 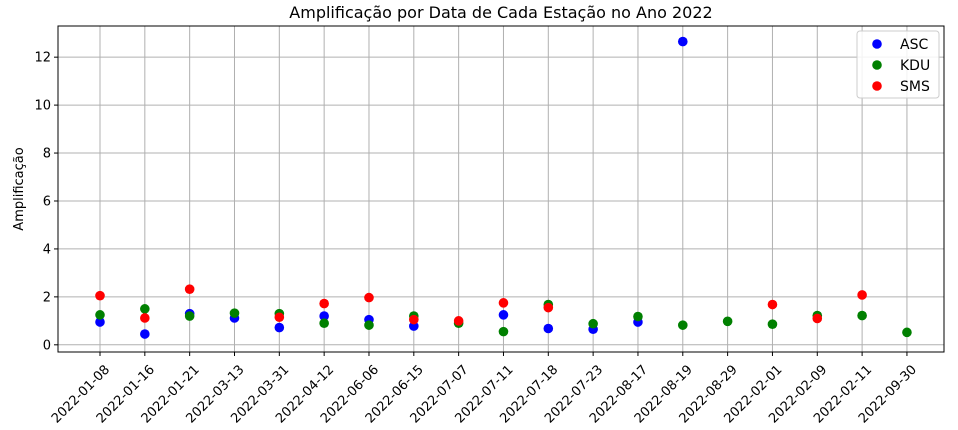 What do you see at coordinates (42, 58) in the screenshot?
I see `y-tick-label: 12` at bounding box center [42, 58].